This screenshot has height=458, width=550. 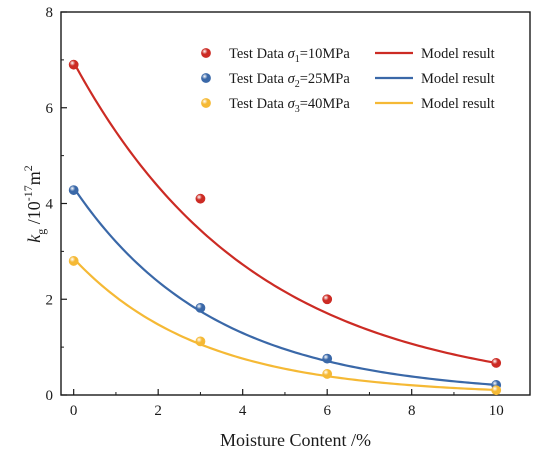 What do you see at coordinates (289, 105) in the screenshot?
I see `legend-label-3: Test Data σ3=40MPa` at bounding box center [289, 105].